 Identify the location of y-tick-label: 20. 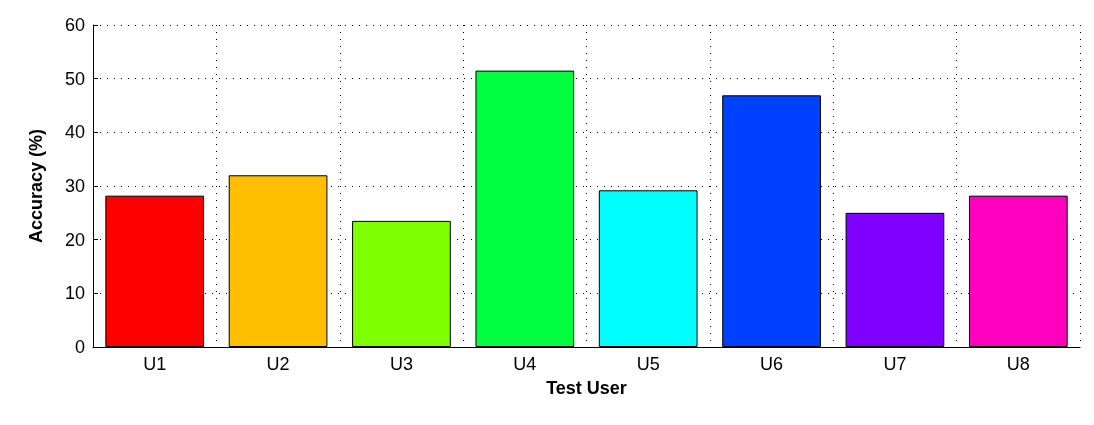
(74, 239).